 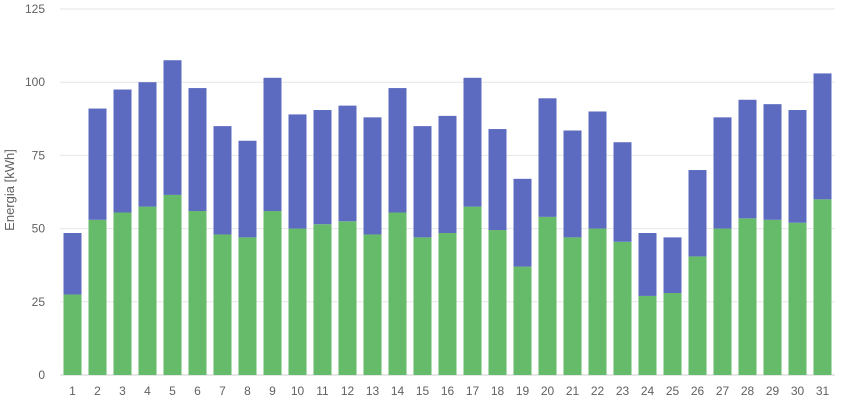 I want to click on x-tick-label: 29, so click(x=773, y=391).